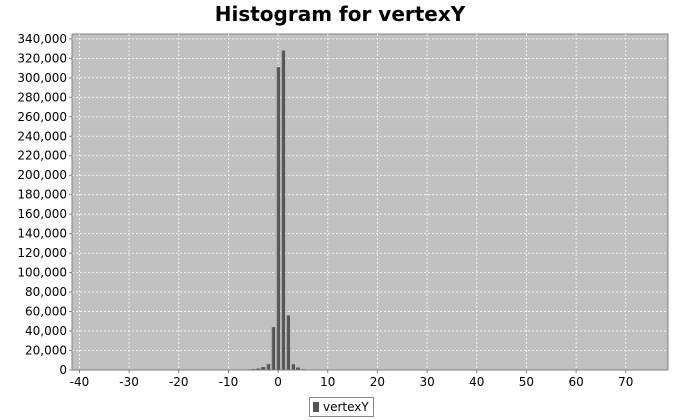  What do you see at coordinates (63, 370) in the screenshot?
I see `y-tick-label: 0` at bounding box center [63, 370].